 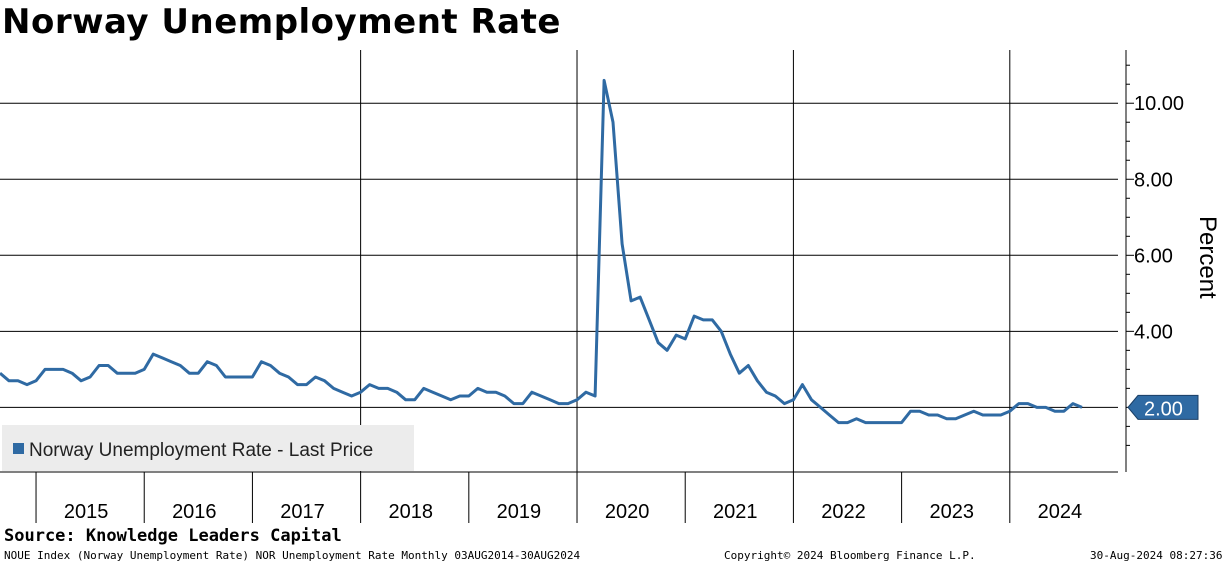 I want to click on x-year-label: 2020, so click(x=627, y=512).